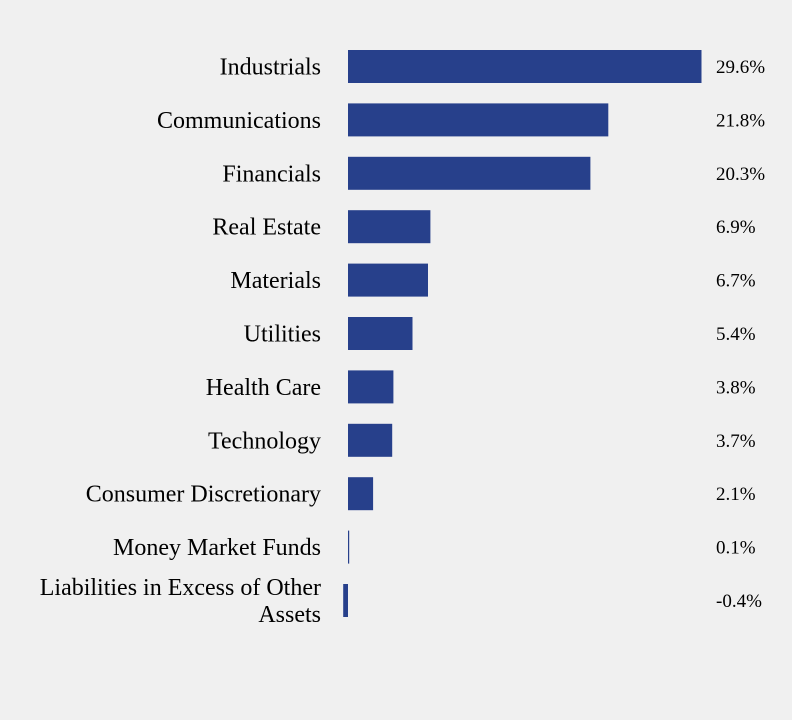 The height and width of the screenshot is (720, 792). I want to click on category-label-7: Technology, so click(264, 441).